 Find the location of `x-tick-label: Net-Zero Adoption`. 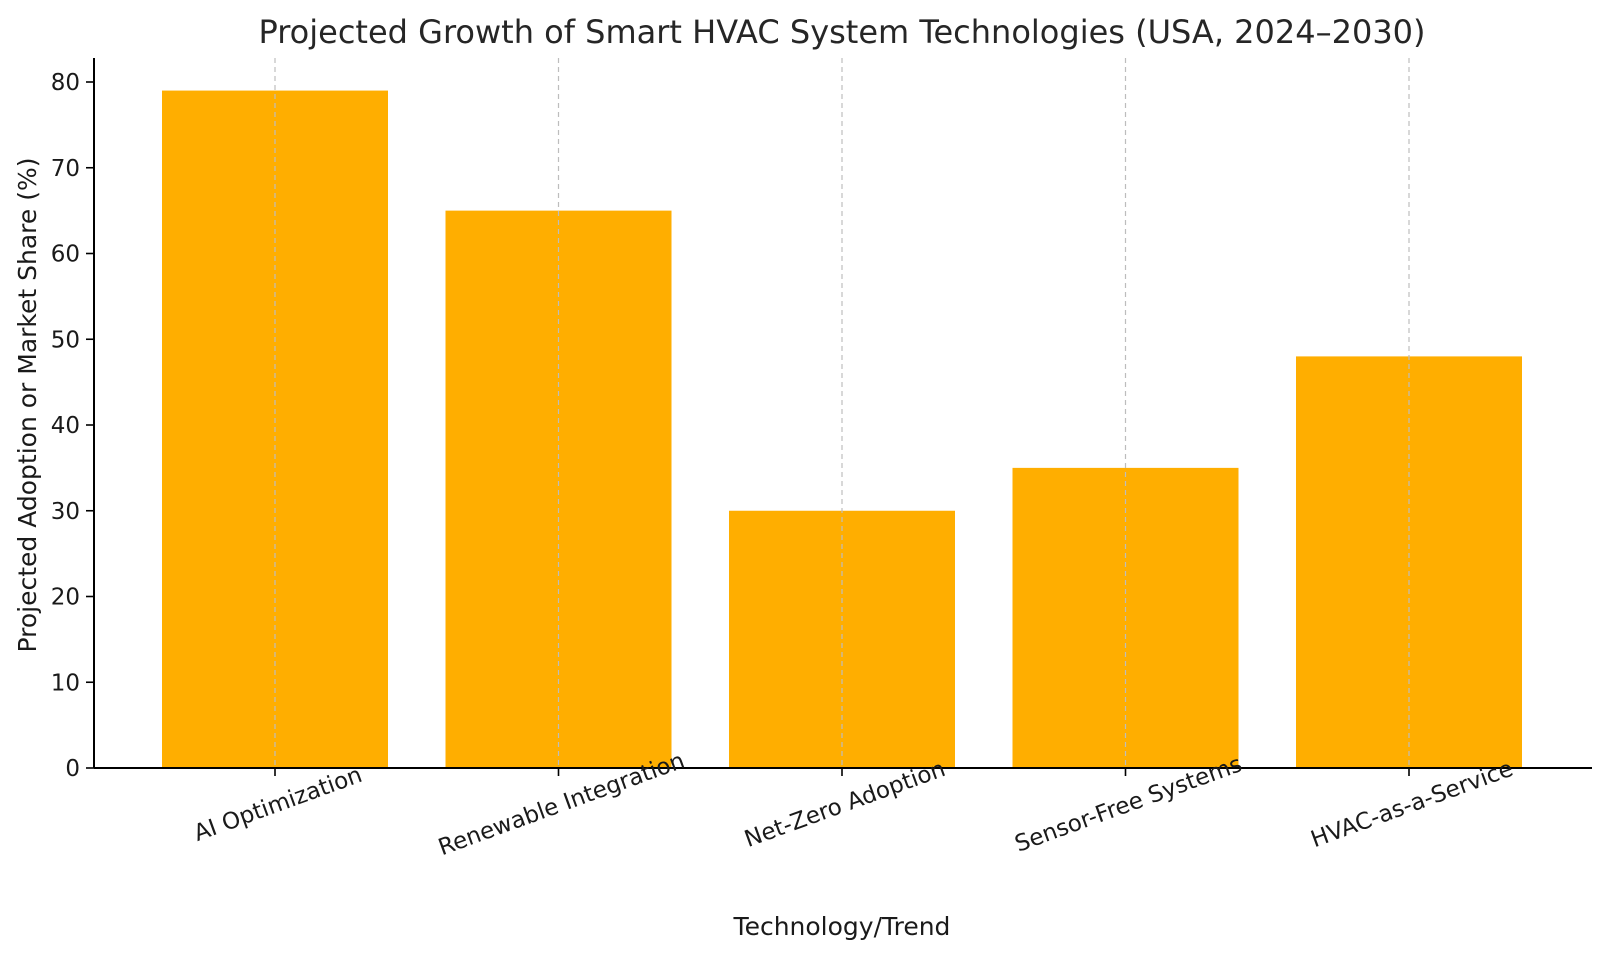

x-tick-label: Net-Zero Adoption is located at coordinates (845, 804).